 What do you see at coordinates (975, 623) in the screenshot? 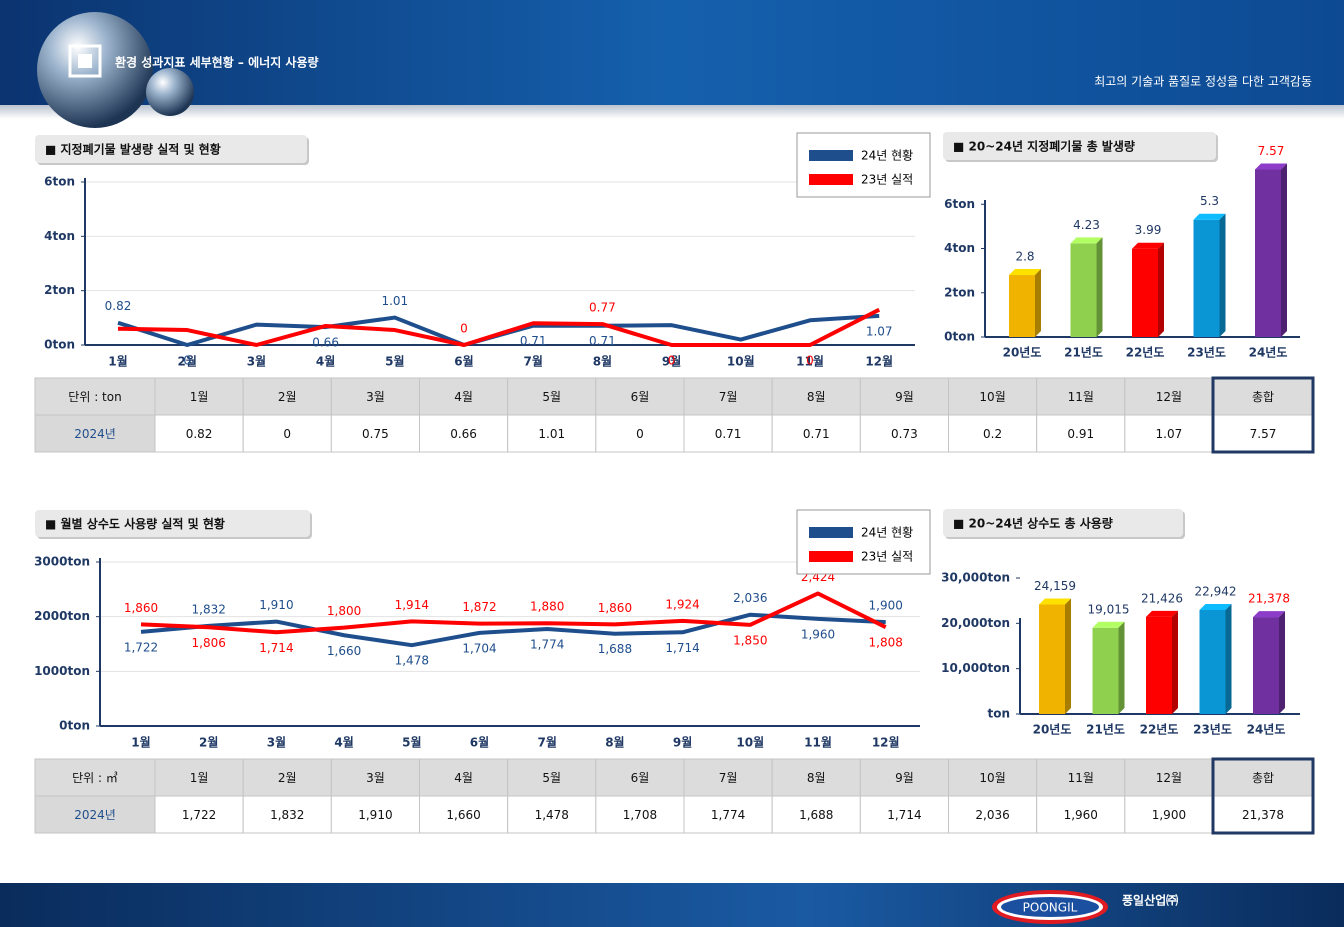
I see `y-tick-label: 20,000ton` at bounding box center [975, 623].